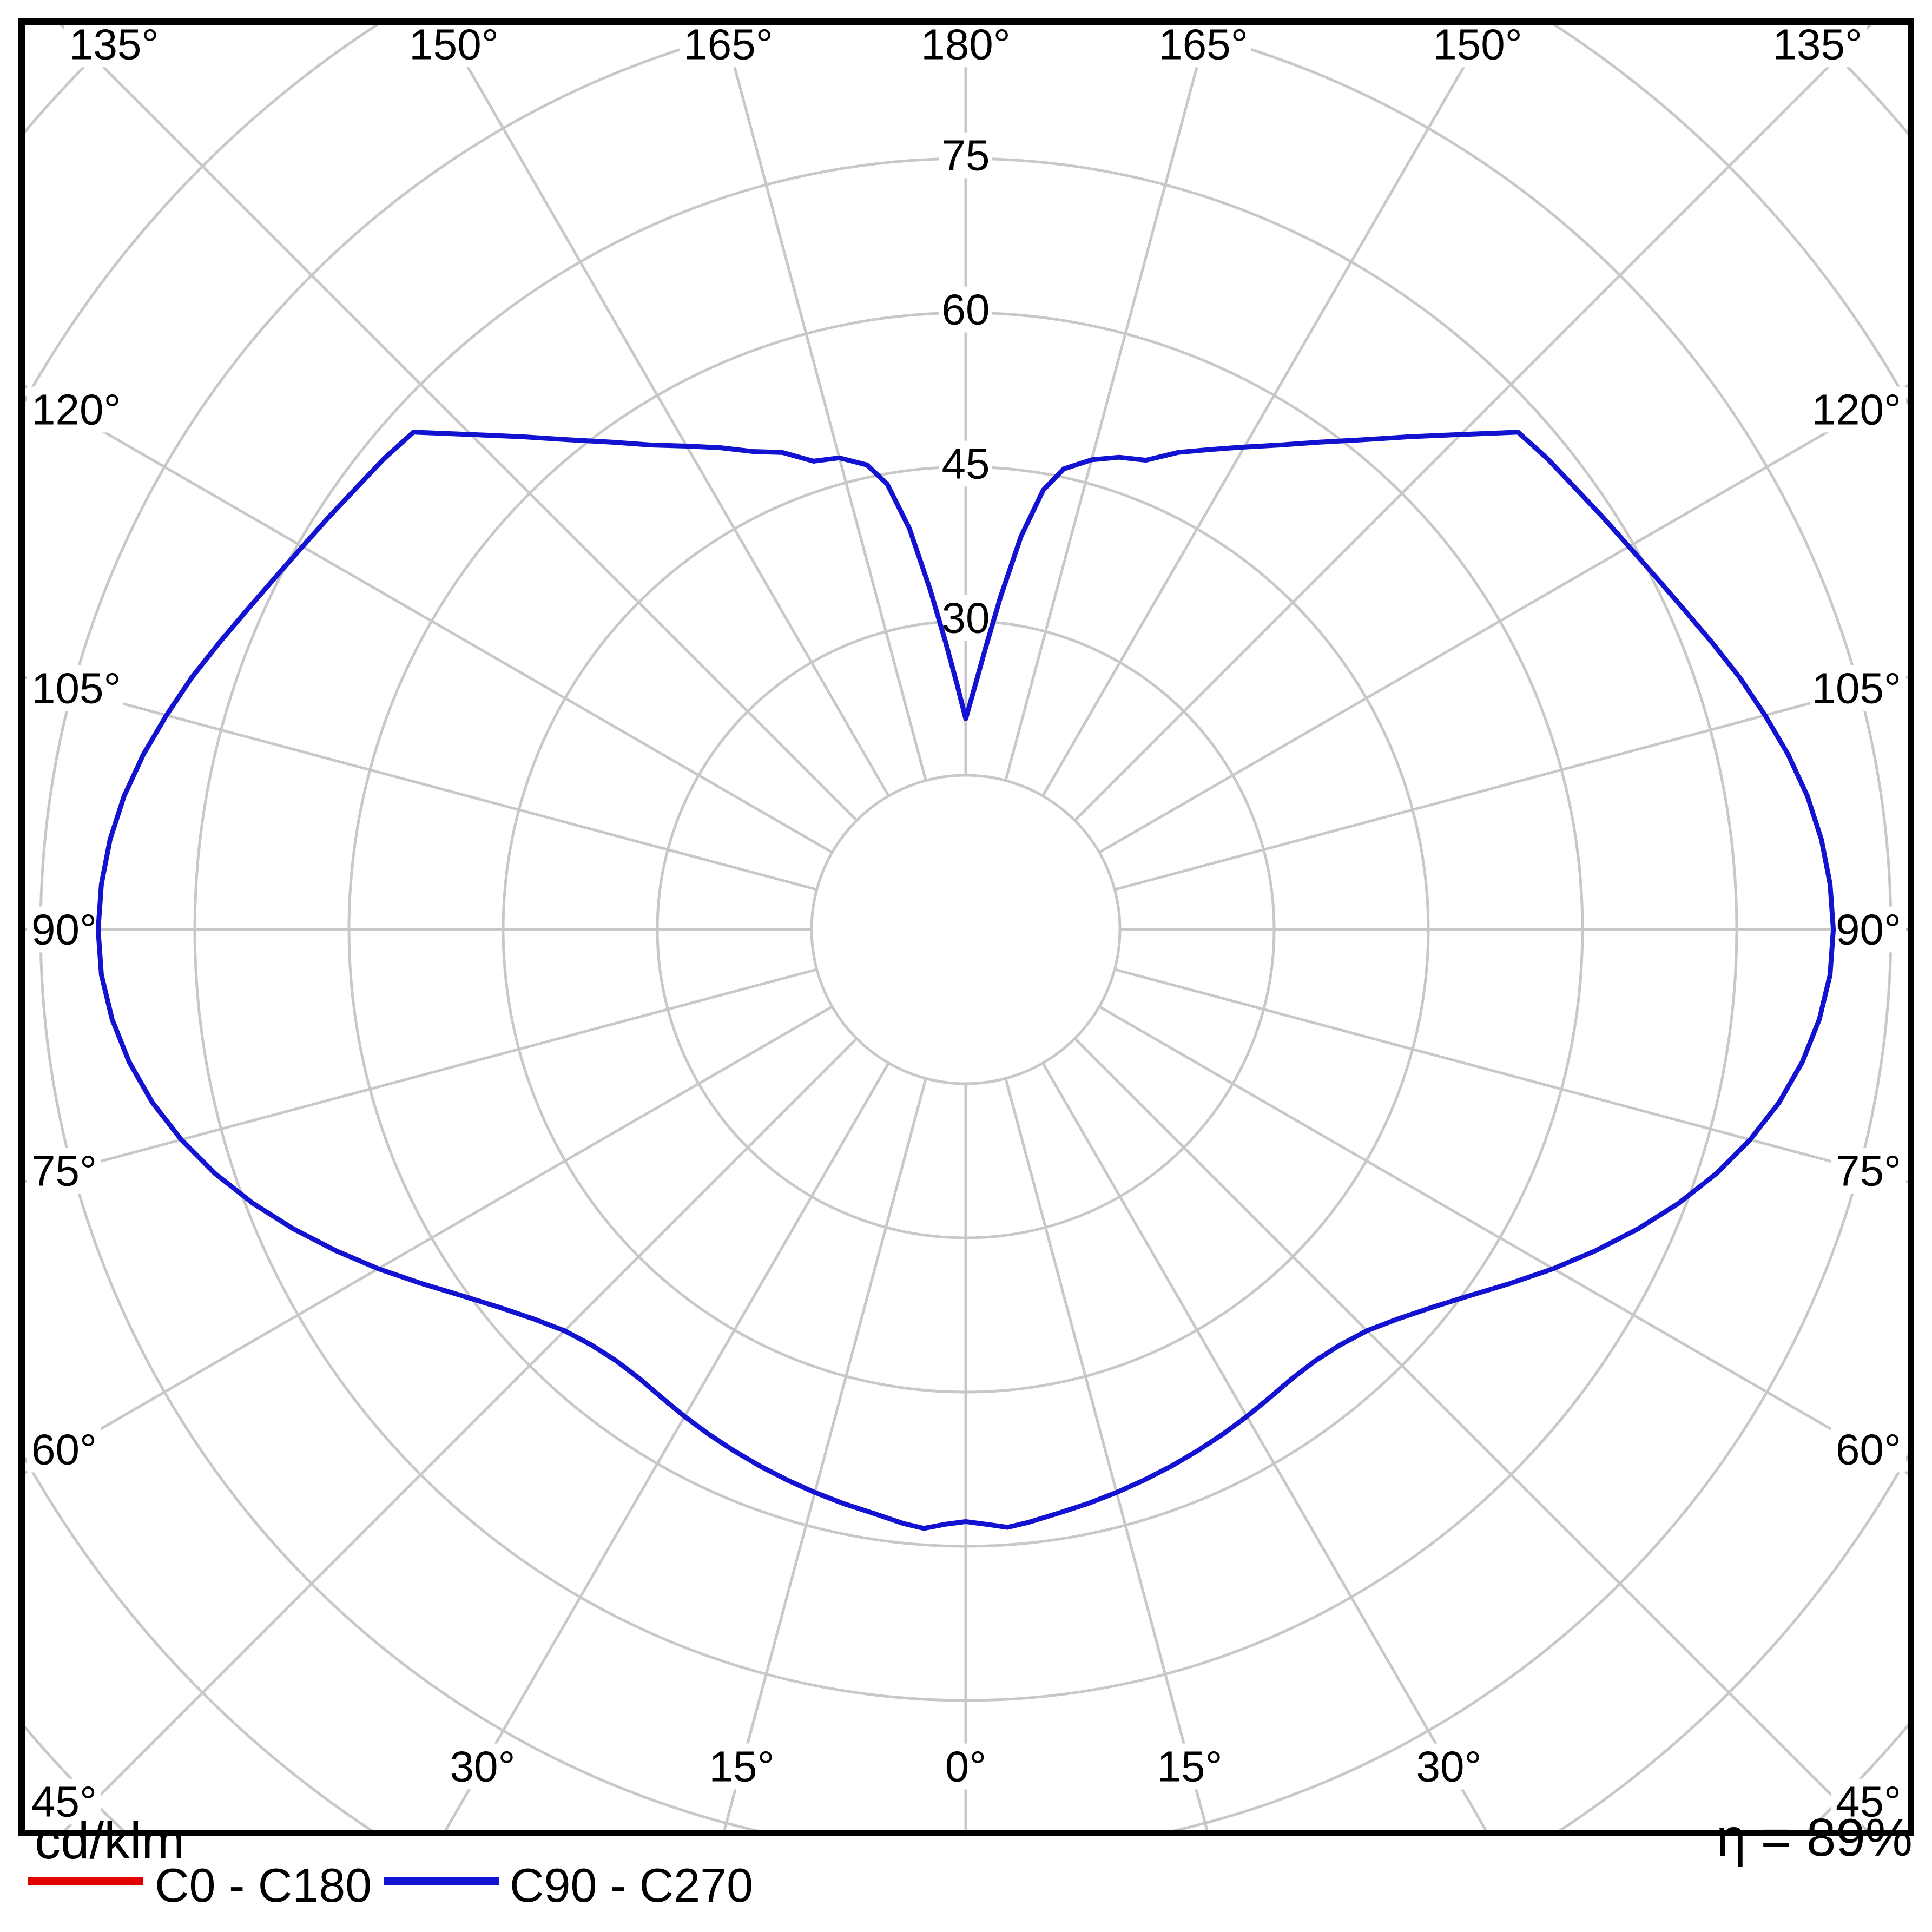 Image resolution: width=1932 pixels, height=1932 pixels. I want to click on angle-label-top: 180°, so click(965, 45).